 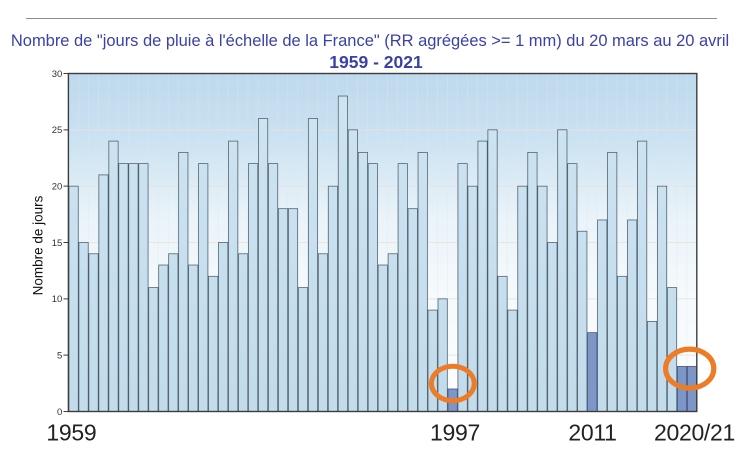 I want to click on svg-text: 10, so click(x=57, y=299).